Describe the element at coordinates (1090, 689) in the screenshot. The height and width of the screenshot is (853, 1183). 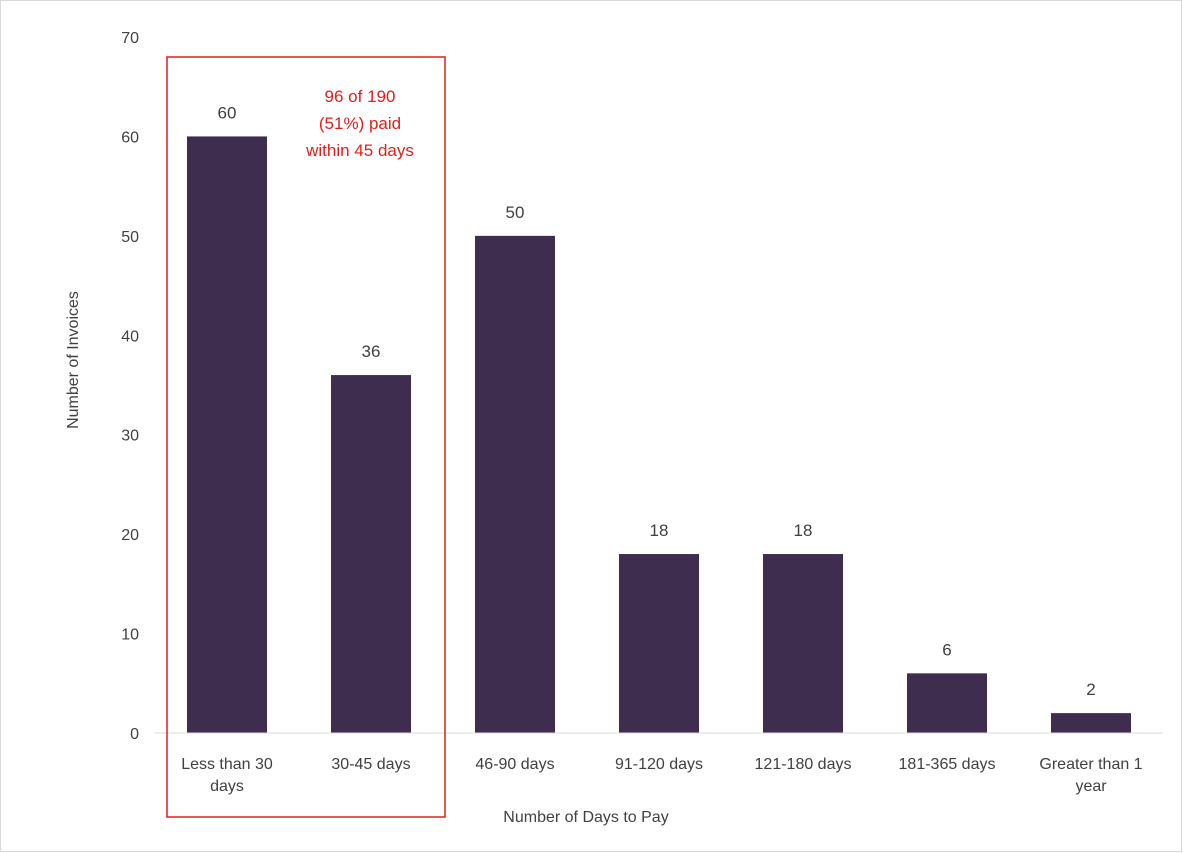
I see `value-label: 2` at that location.